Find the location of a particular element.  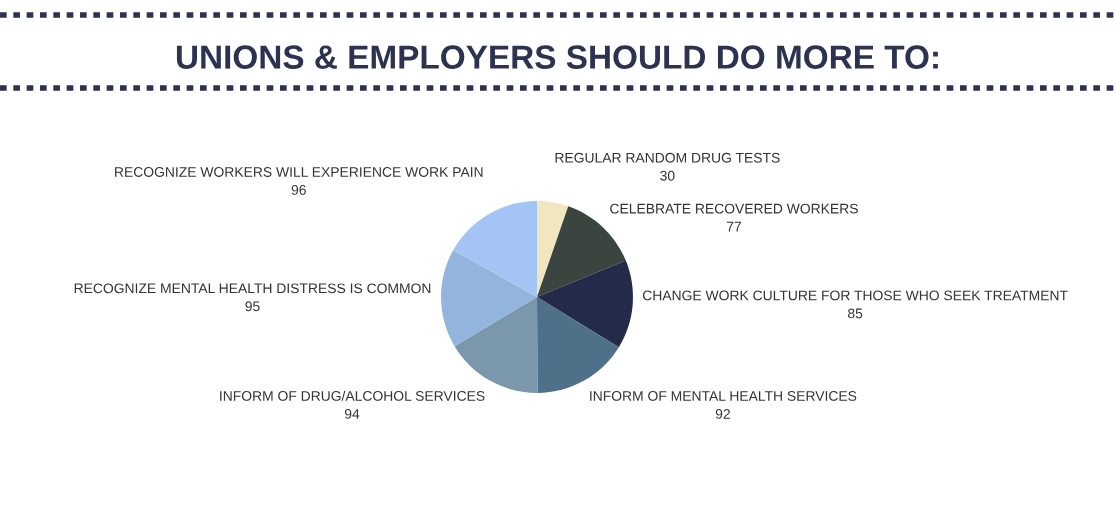

data-label: 92 is located at coordinates (722, 414).